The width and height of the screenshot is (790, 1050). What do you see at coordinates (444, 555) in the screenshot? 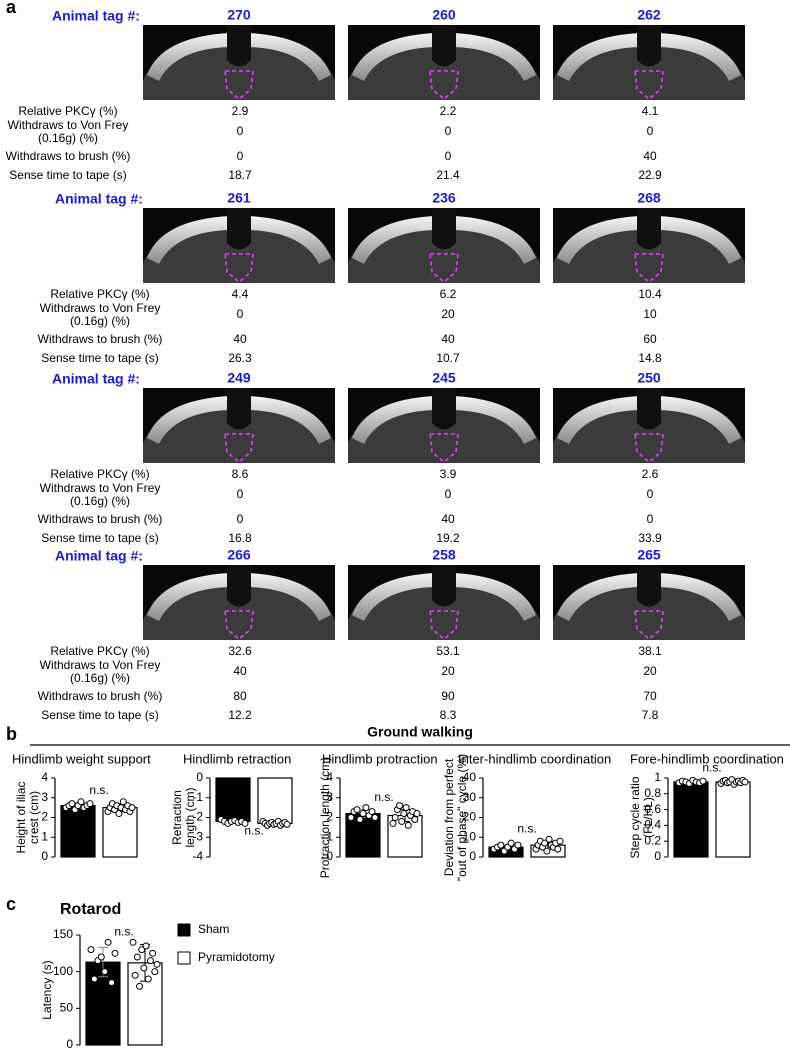
I see `animal-tag: 258` at bounding box center [444, 555].